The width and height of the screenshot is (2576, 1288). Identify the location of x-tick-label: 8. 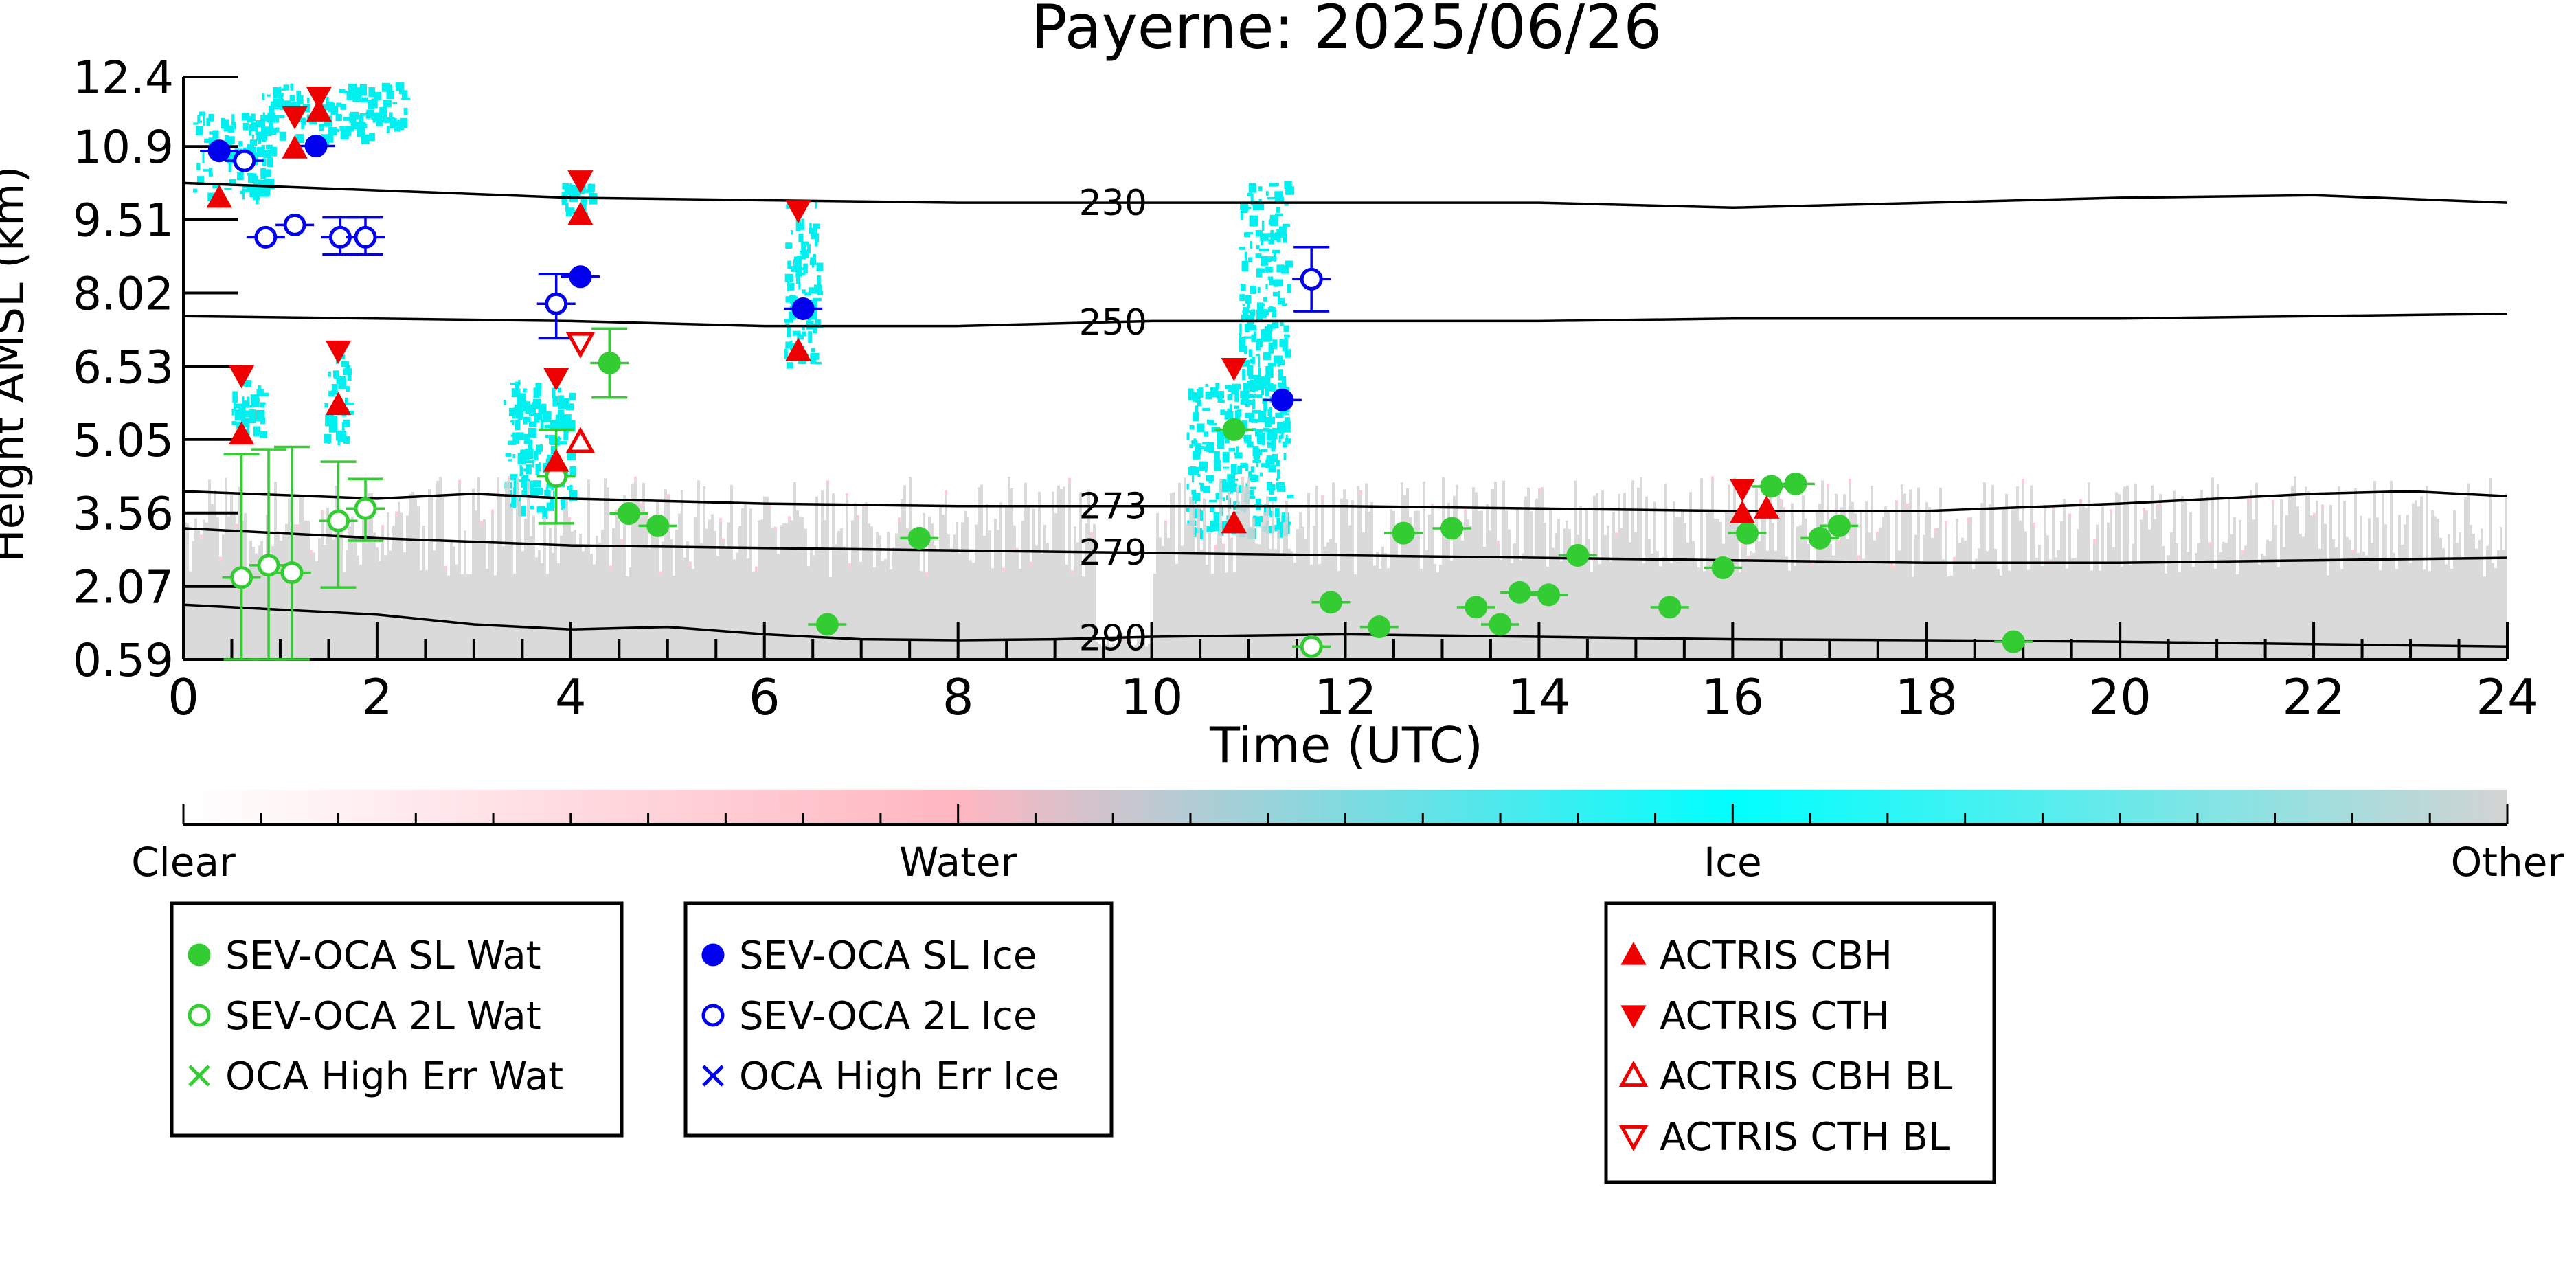
(958, 697).